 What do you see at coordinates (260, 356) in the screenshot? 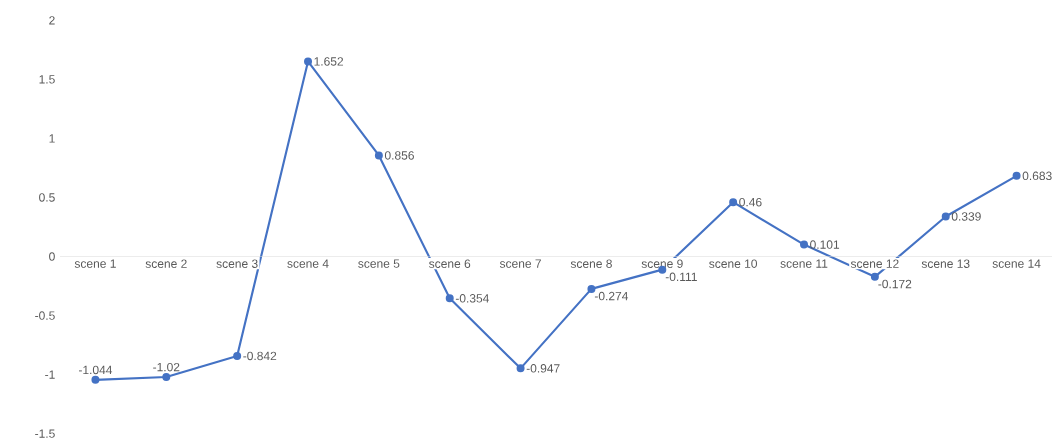
I see `data-label: -0.842` at bounding box center [260, 356].